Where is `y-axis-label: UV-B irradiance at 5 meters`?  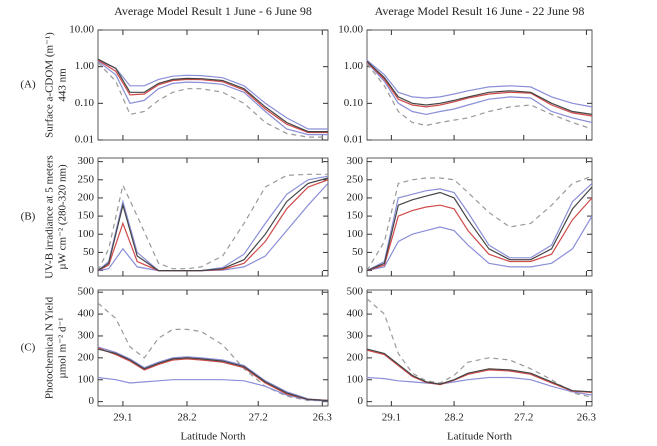
y-axis-label: UV-B irradiance at 5 meters is located at coordinates (50, 217).